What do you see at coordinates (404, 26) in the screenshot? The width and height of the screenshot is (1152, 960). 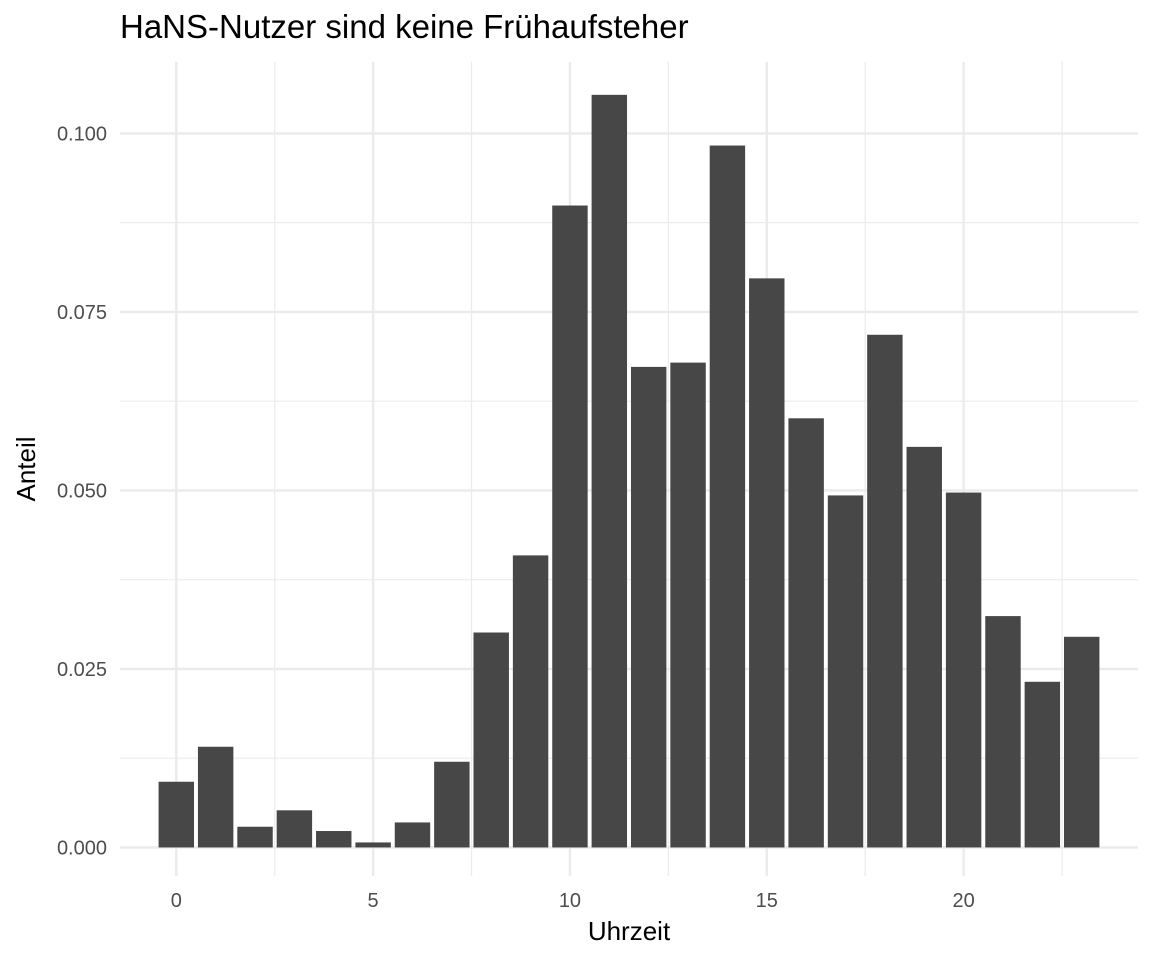 I see `chart-title: HaNS-Nutzer sind keine Frühaufsteher` at bounding box center [404, 26].